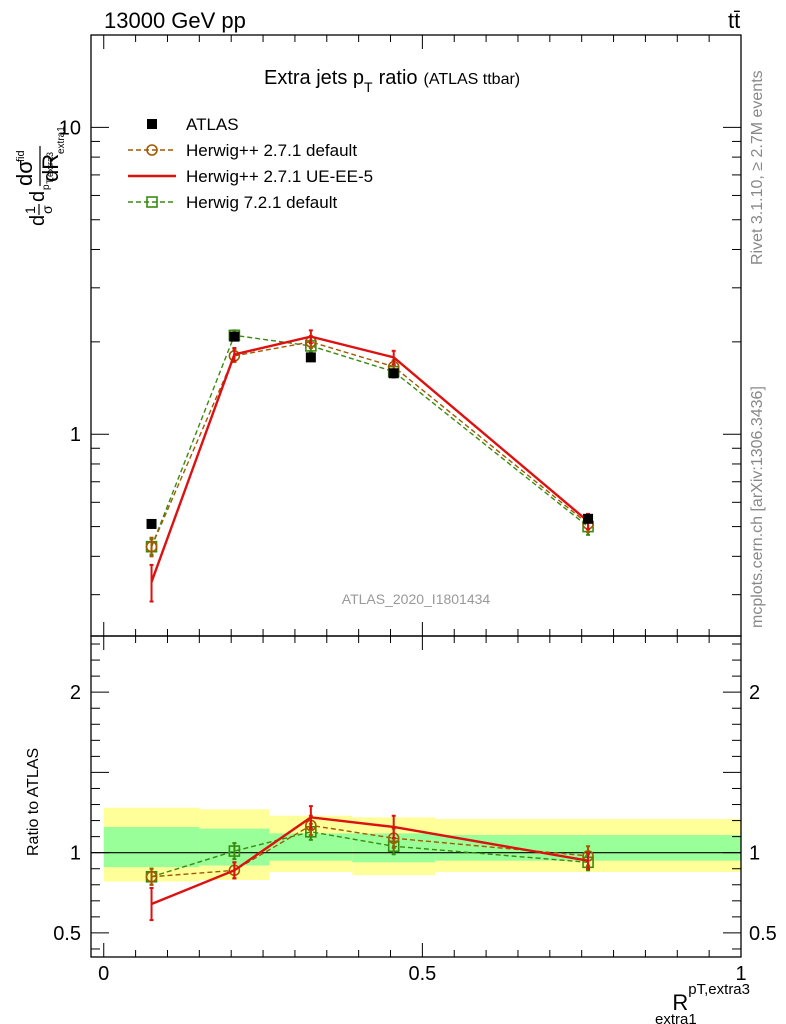  What do you see at coordinates (21, 156) in the screenshot?
I see `svg-text: fid` at bounding box center [21, 156].